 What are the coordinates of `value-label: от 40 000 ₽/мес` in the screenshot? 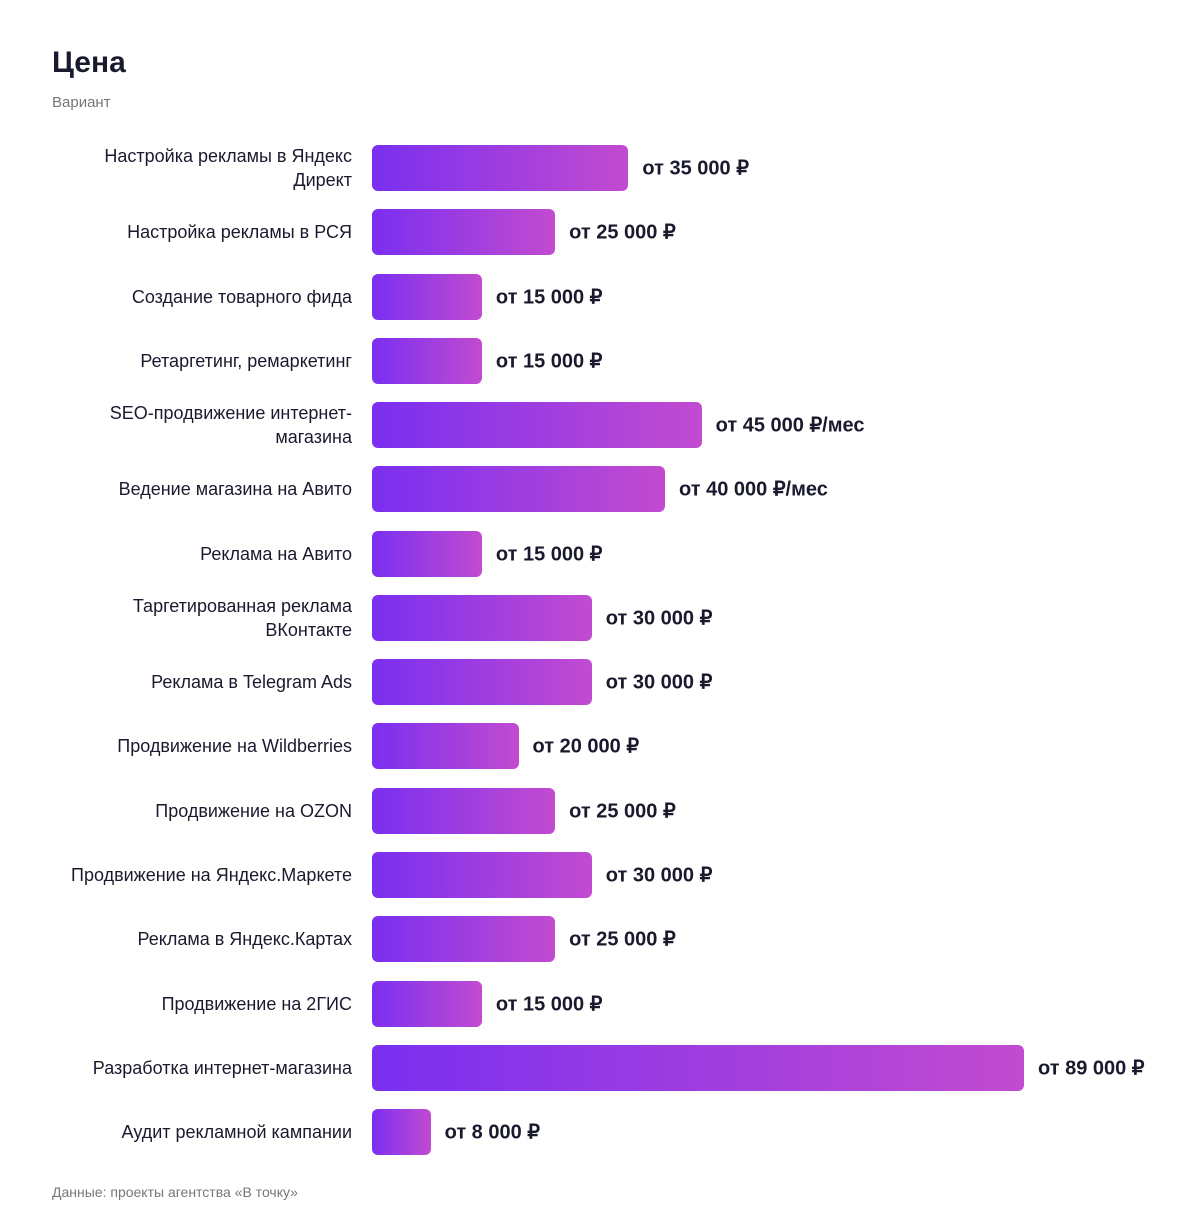 It's located at (753, 489).